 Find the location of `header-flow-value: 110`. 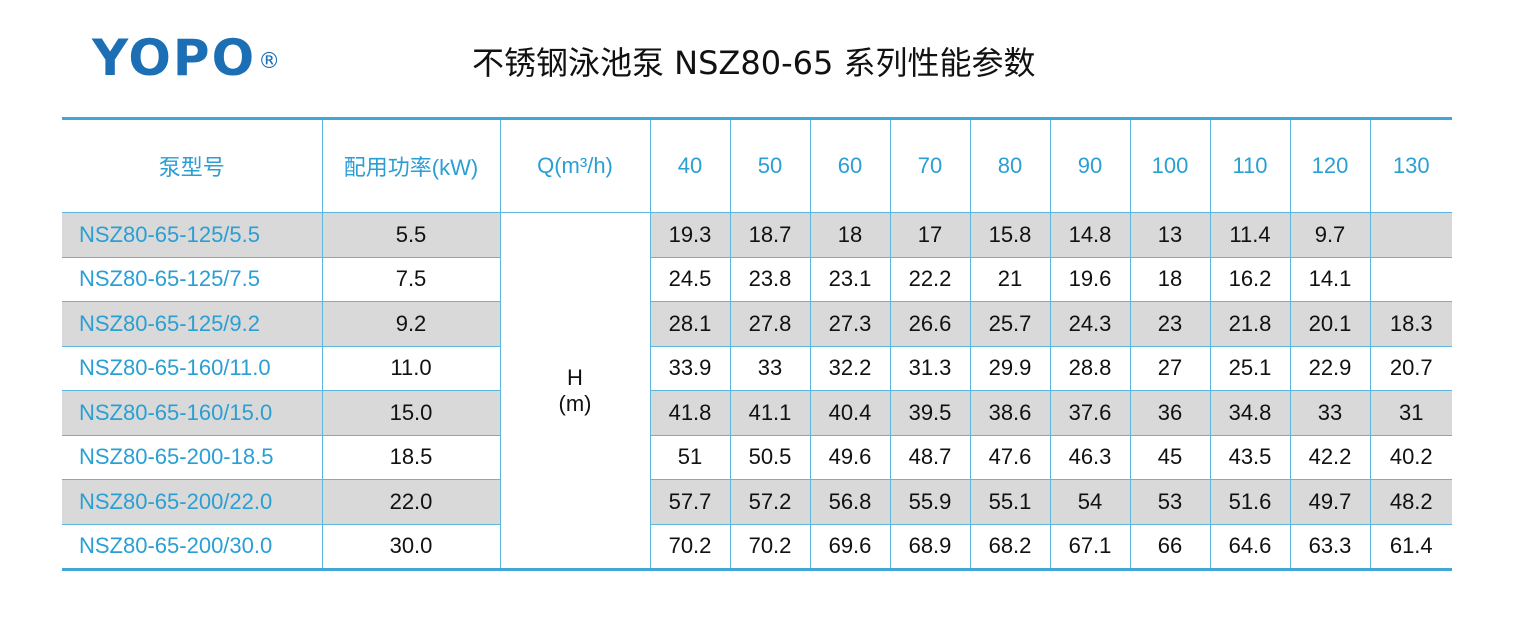

header-flow-value: 110 is located at coordinates (1250, 165).